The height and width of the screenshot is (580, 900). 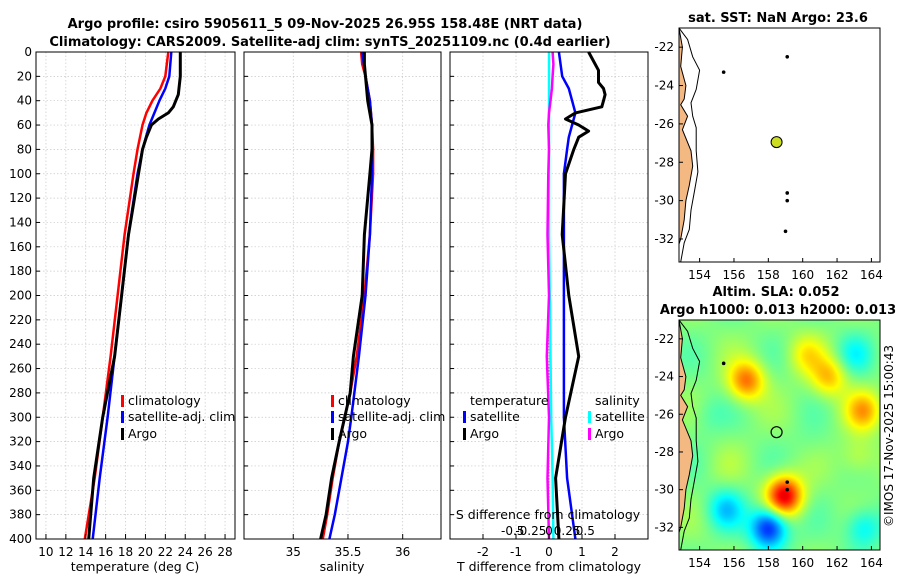 I want to click on y-tick-label: 180, so click(x=20, y=271).